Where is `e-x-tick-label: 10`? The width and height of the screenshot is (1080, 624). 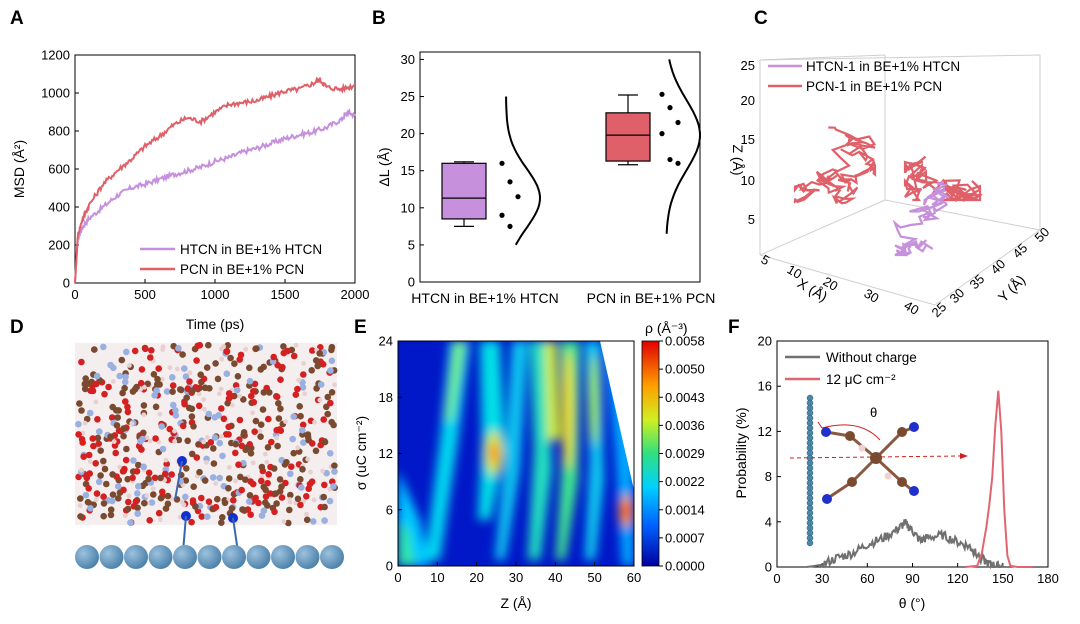 e-x-tick-label: 10 is located at coordinates (437, 577).